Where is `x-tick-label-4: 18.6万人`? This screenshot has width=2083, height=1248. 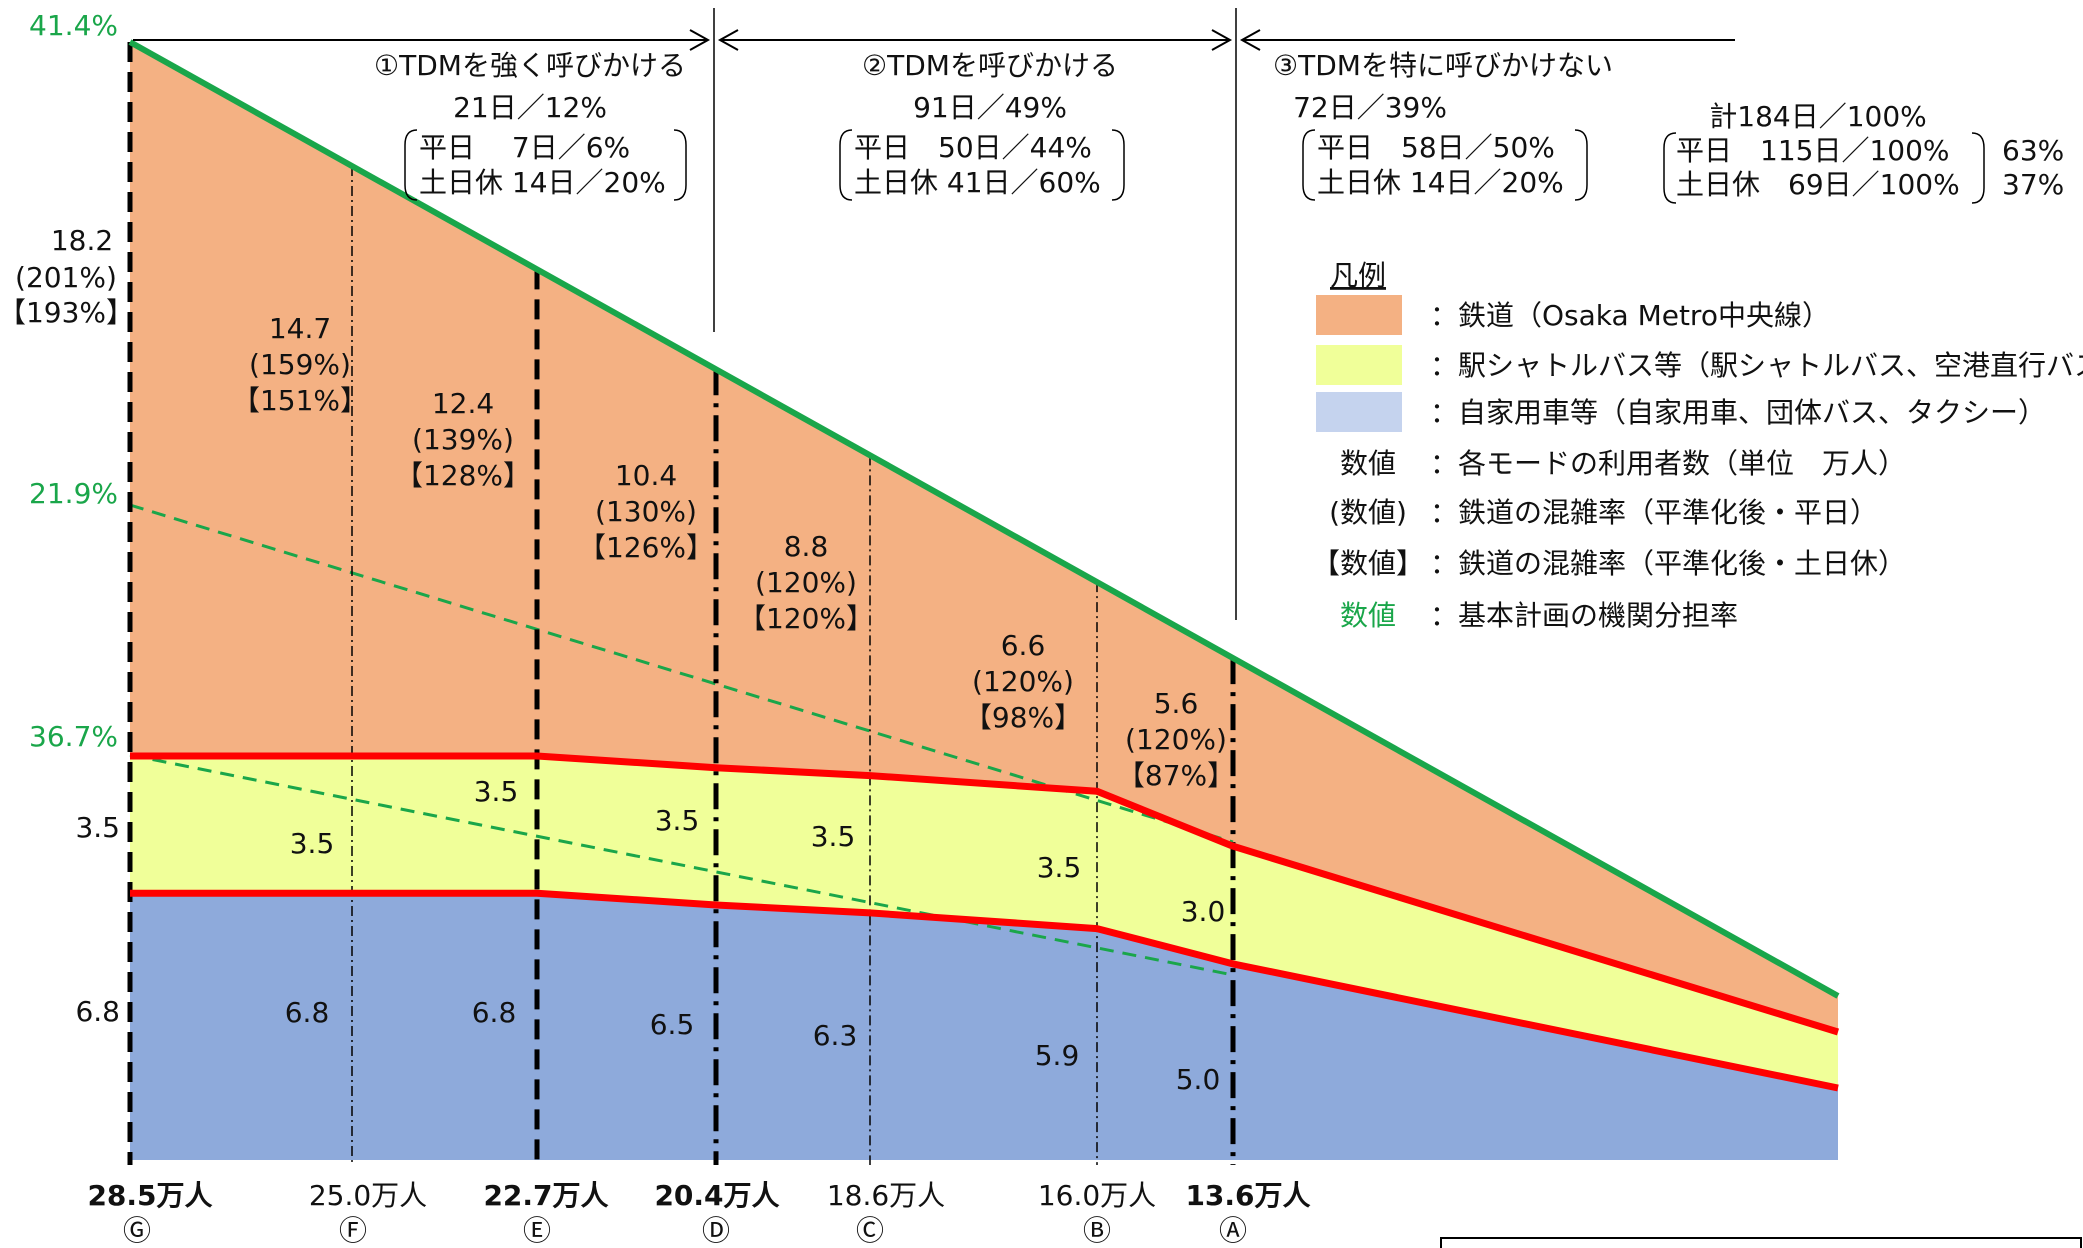
x-tick-label-4: 18.6万人 is located at coordinates (886, 1195).